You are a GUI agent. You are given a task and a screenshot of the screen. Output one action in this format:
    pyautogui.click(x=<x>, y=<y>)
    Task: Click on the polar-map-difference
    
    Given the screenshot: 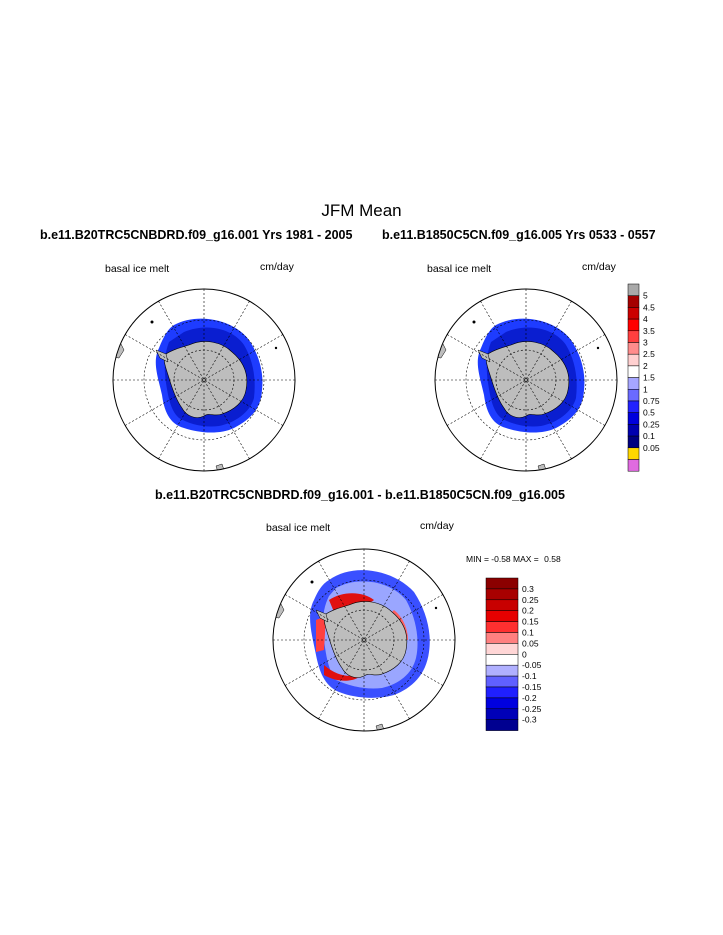 What is the action you would take?
    pyautogui.click(x=364, y=640)
    